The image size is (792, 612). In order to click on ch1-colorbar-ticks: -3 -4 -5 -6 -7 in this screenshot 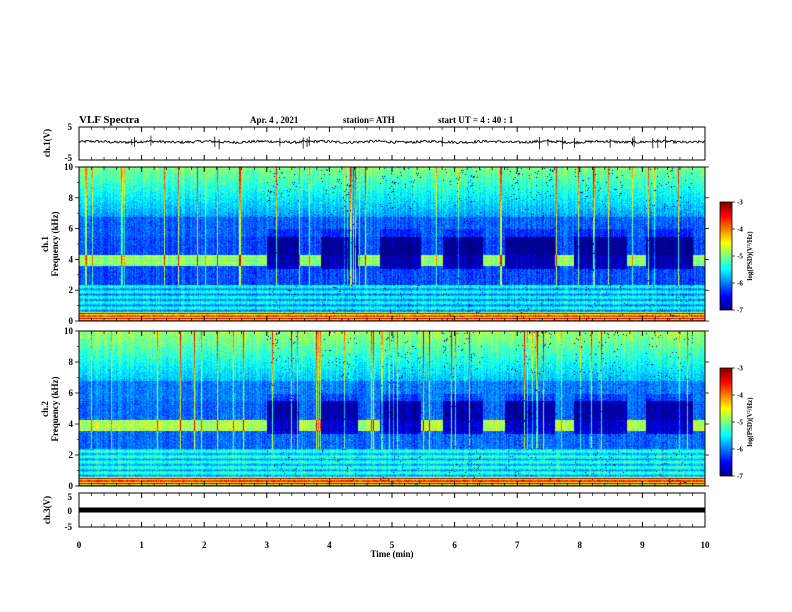, I will do `click(737, 257)`.